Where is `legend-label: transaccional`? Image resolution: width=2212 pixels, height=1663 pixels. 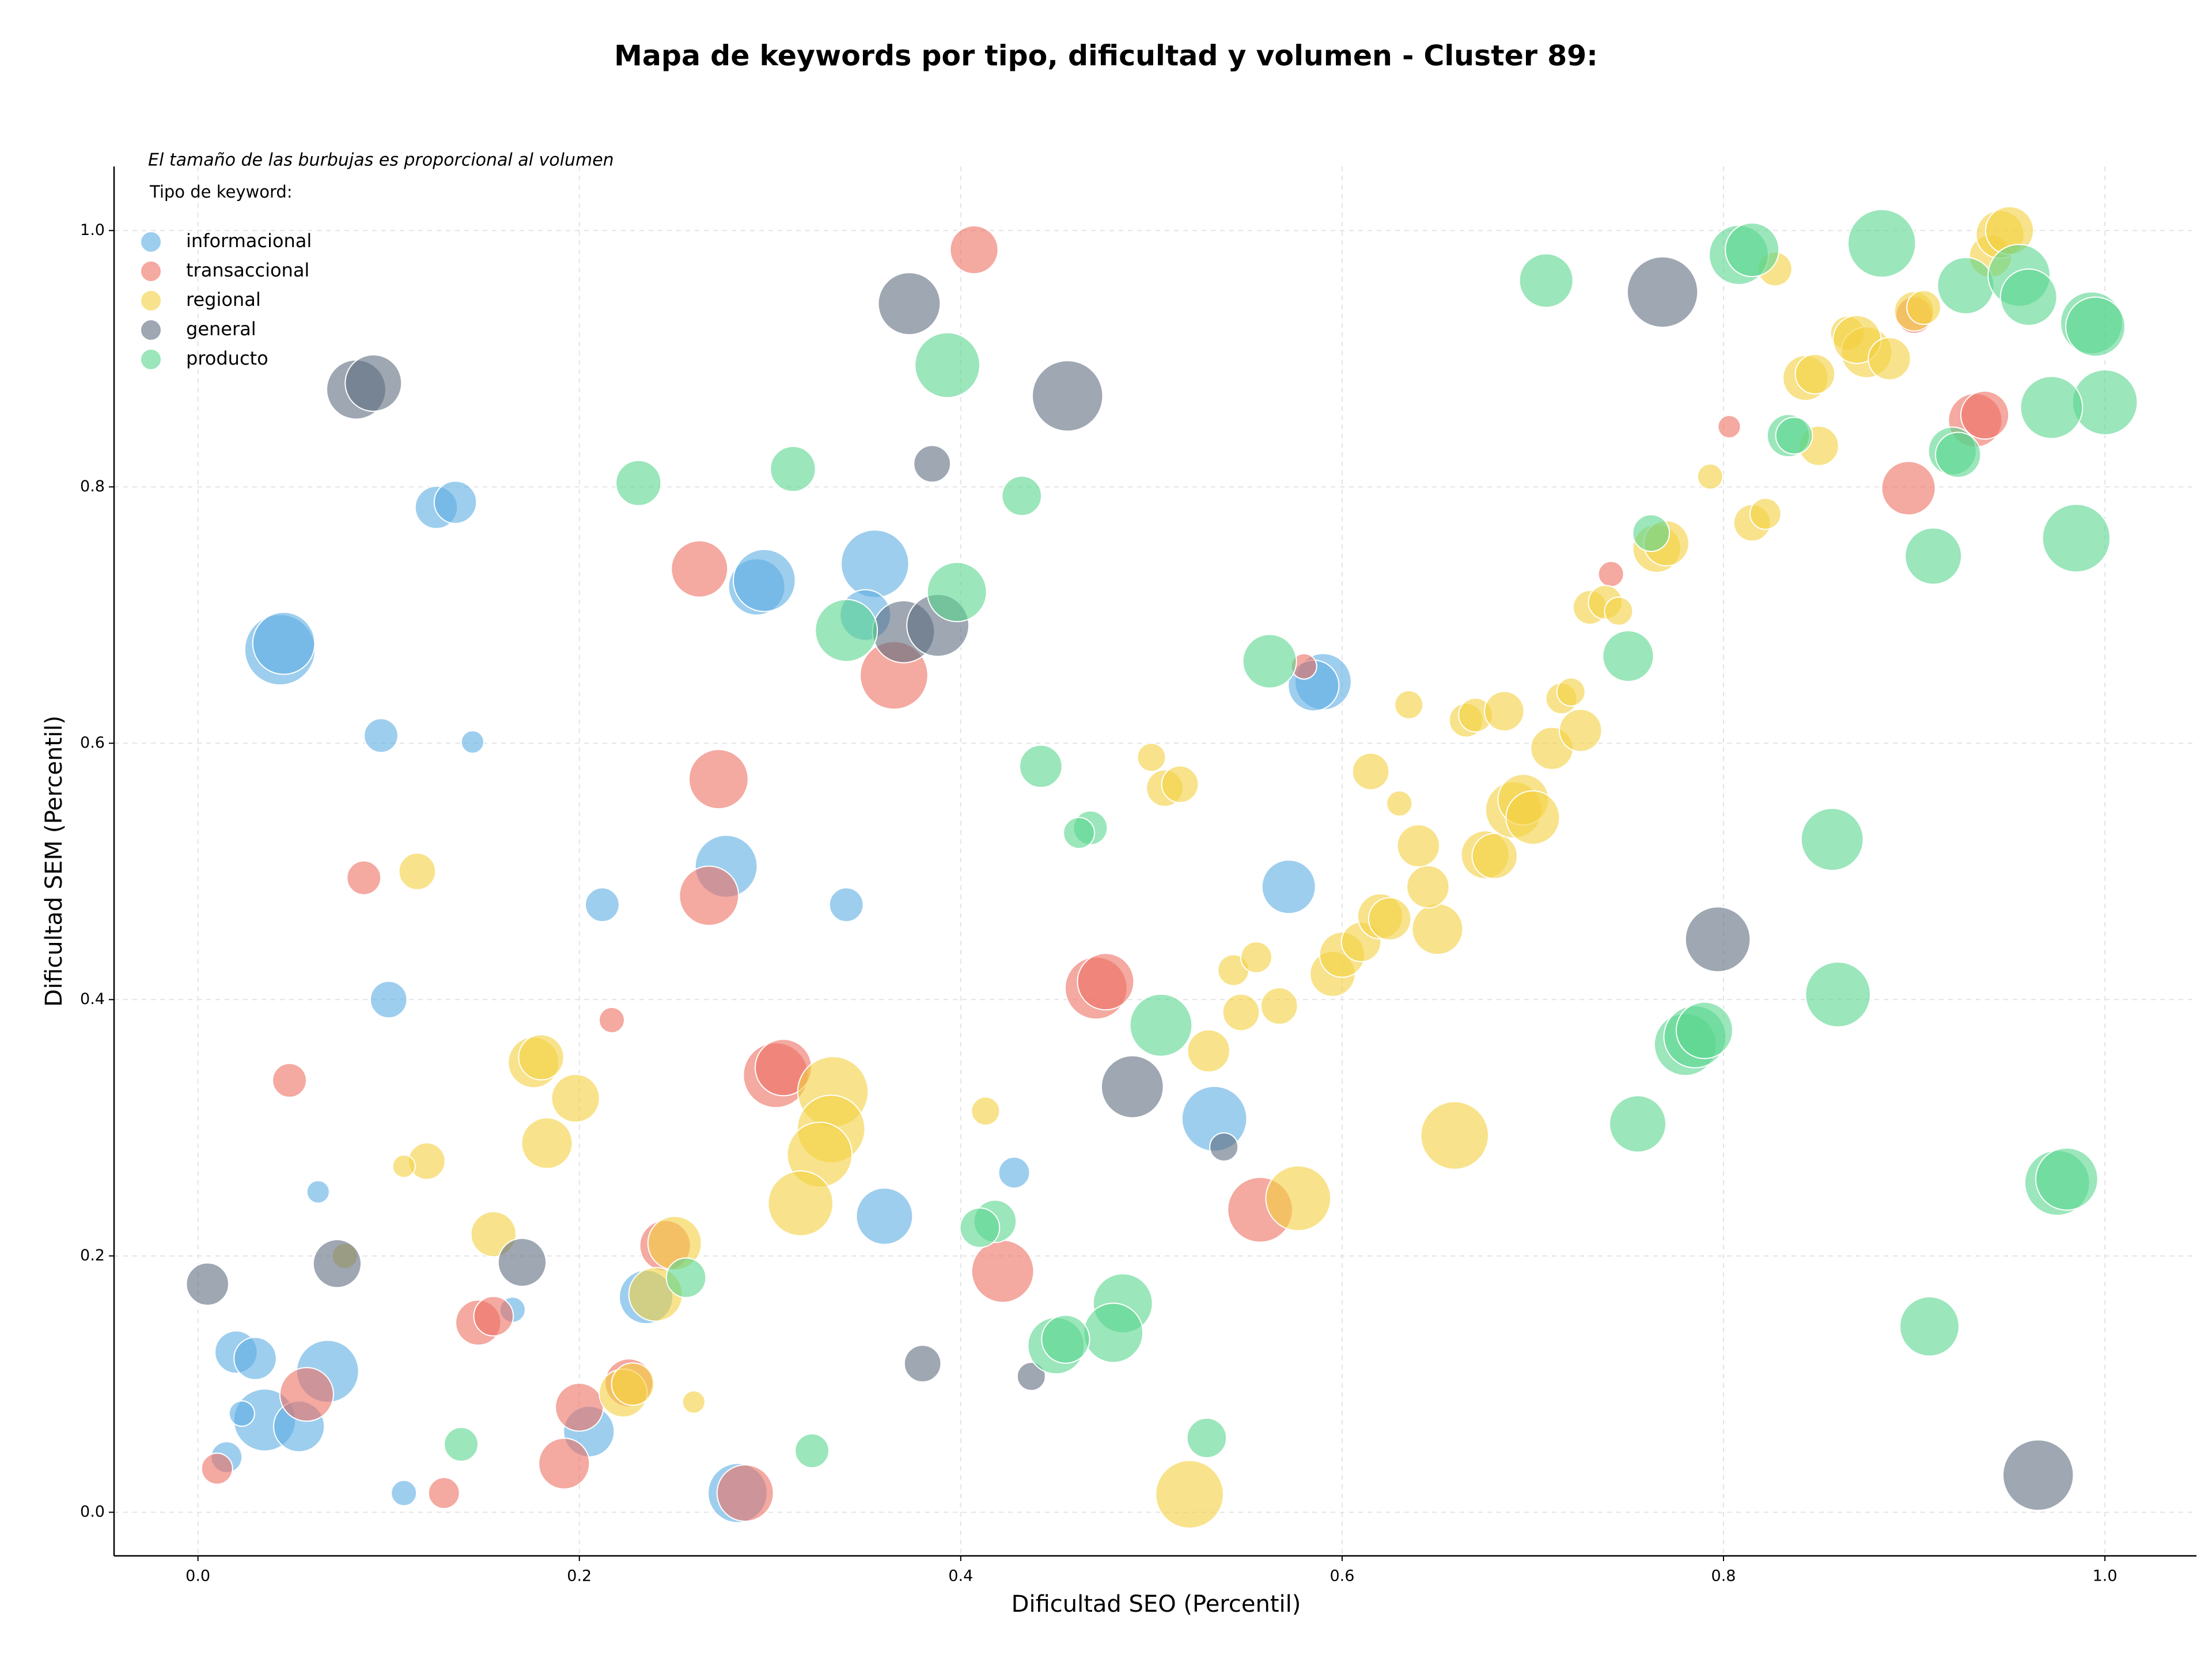 legend-label: transaccional is located at coordinates (247, 270).